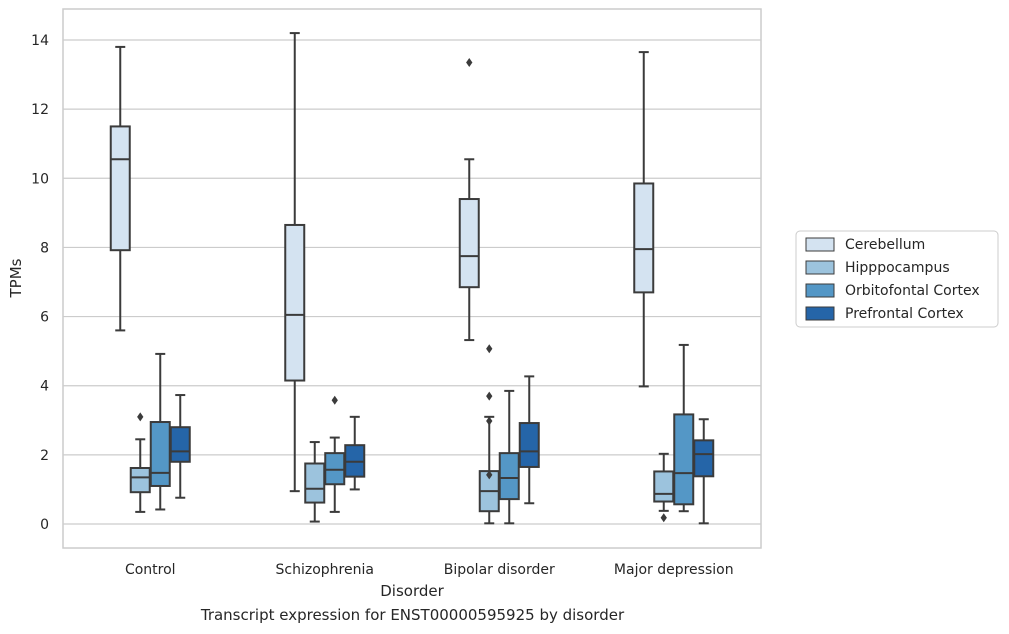 This screenshot has width=1009, height=634. I want to click on legend-entry: Prefrontal Cortex, so click(904, 314).